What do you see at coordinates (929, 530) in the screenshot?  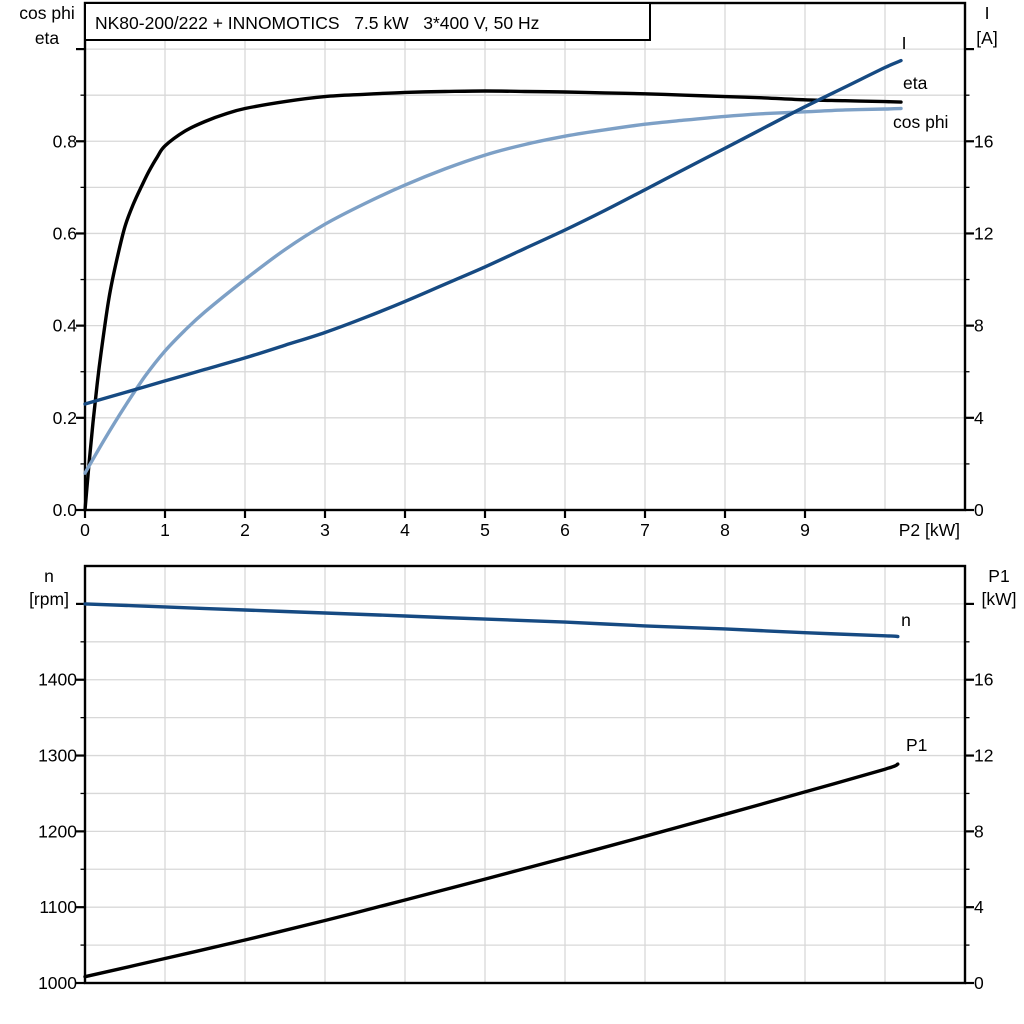 I see `x-axis-label: P2 [kW]` at bounding box center [929, 530].